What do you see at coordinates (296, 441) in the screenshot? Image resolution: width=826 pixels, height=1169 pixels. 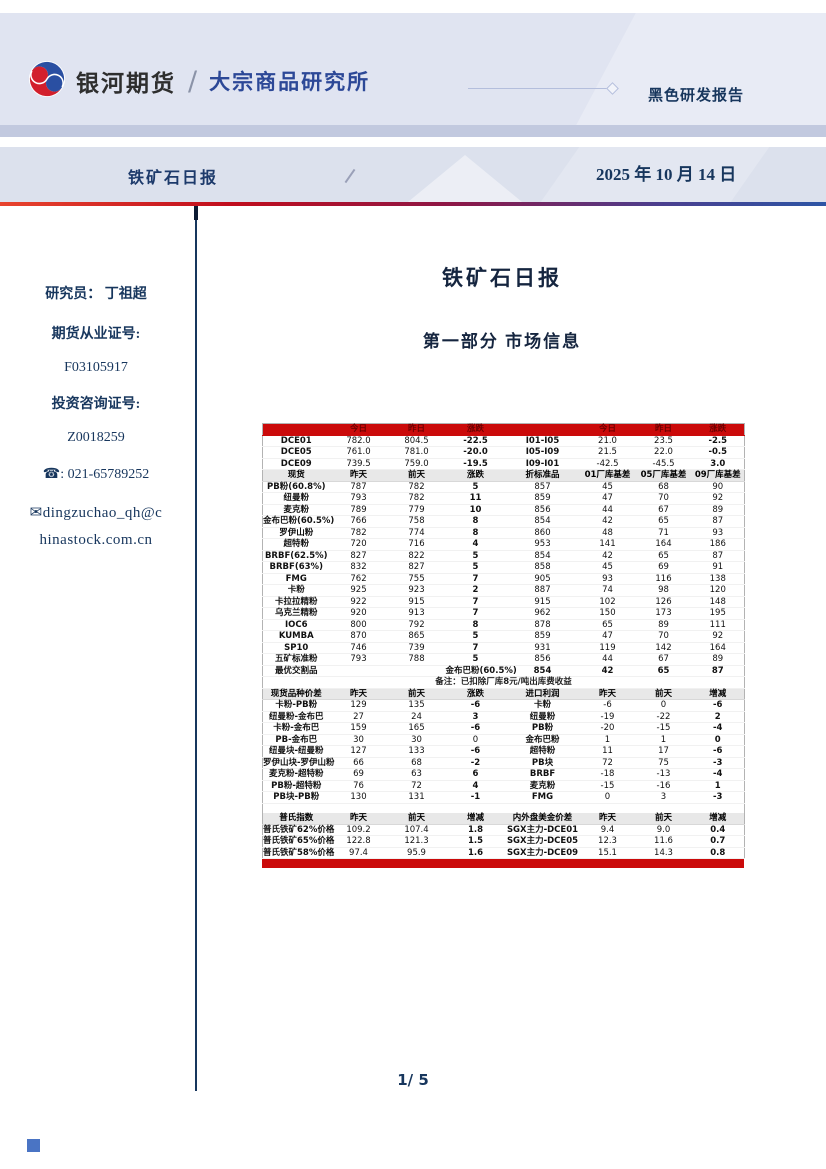 I see `table-row-label: DCE01` at bounding box center [296, 441].